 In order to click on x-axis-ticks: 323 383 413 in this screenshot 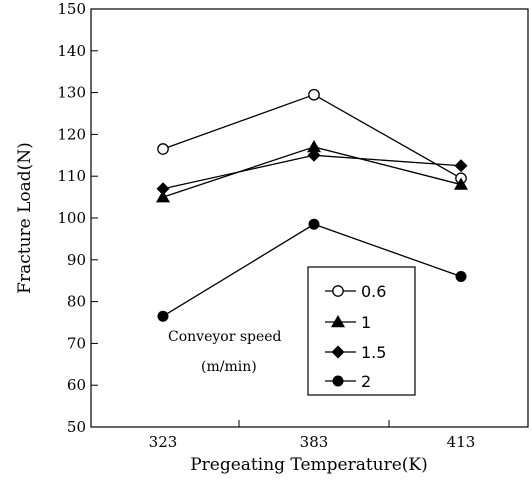, I will do `click(312, 435)`.